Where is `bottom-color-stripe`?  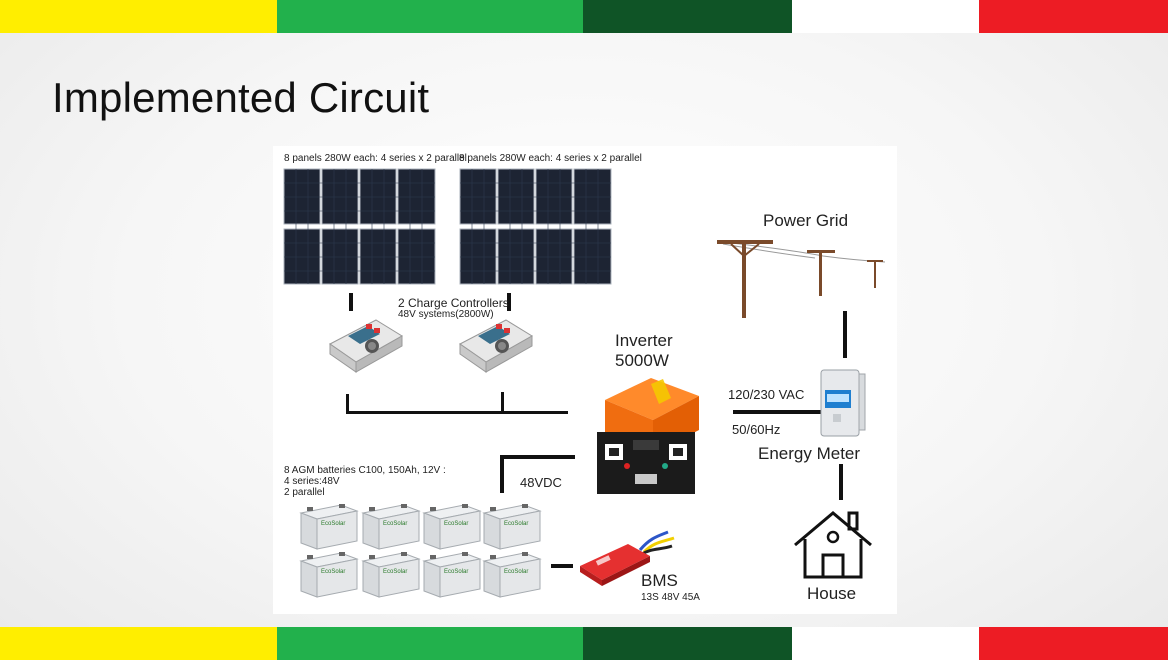
bottom-color-stripe is located at coordinates (584, 643).